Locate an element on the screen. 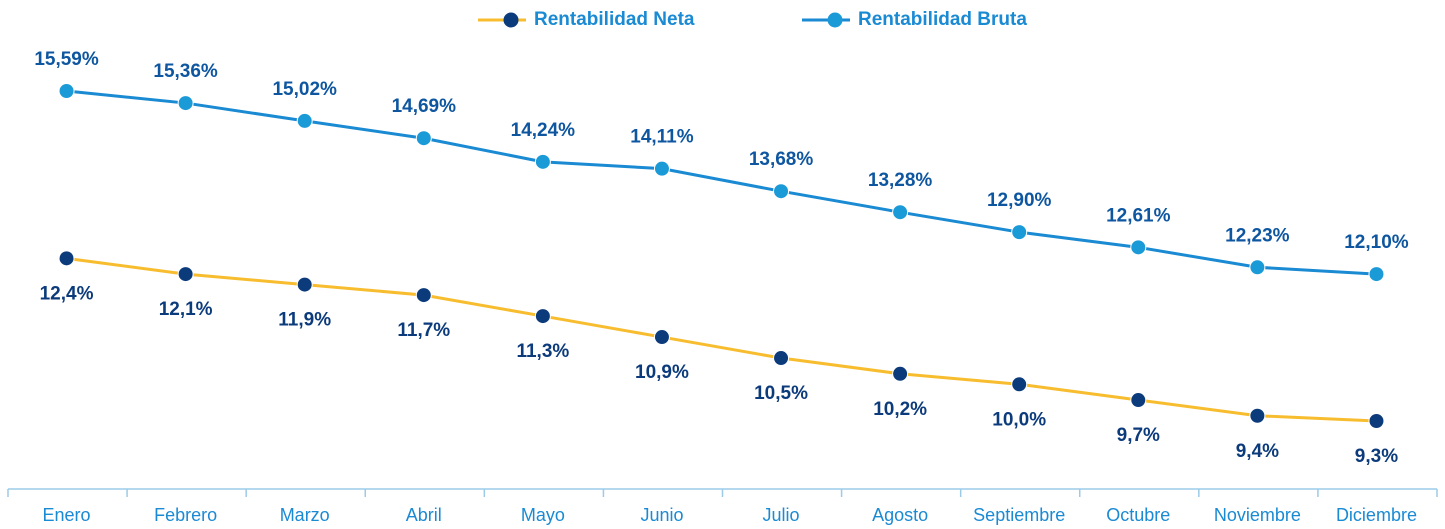  data-label: 13,28% is located at coordinates (900, 180).